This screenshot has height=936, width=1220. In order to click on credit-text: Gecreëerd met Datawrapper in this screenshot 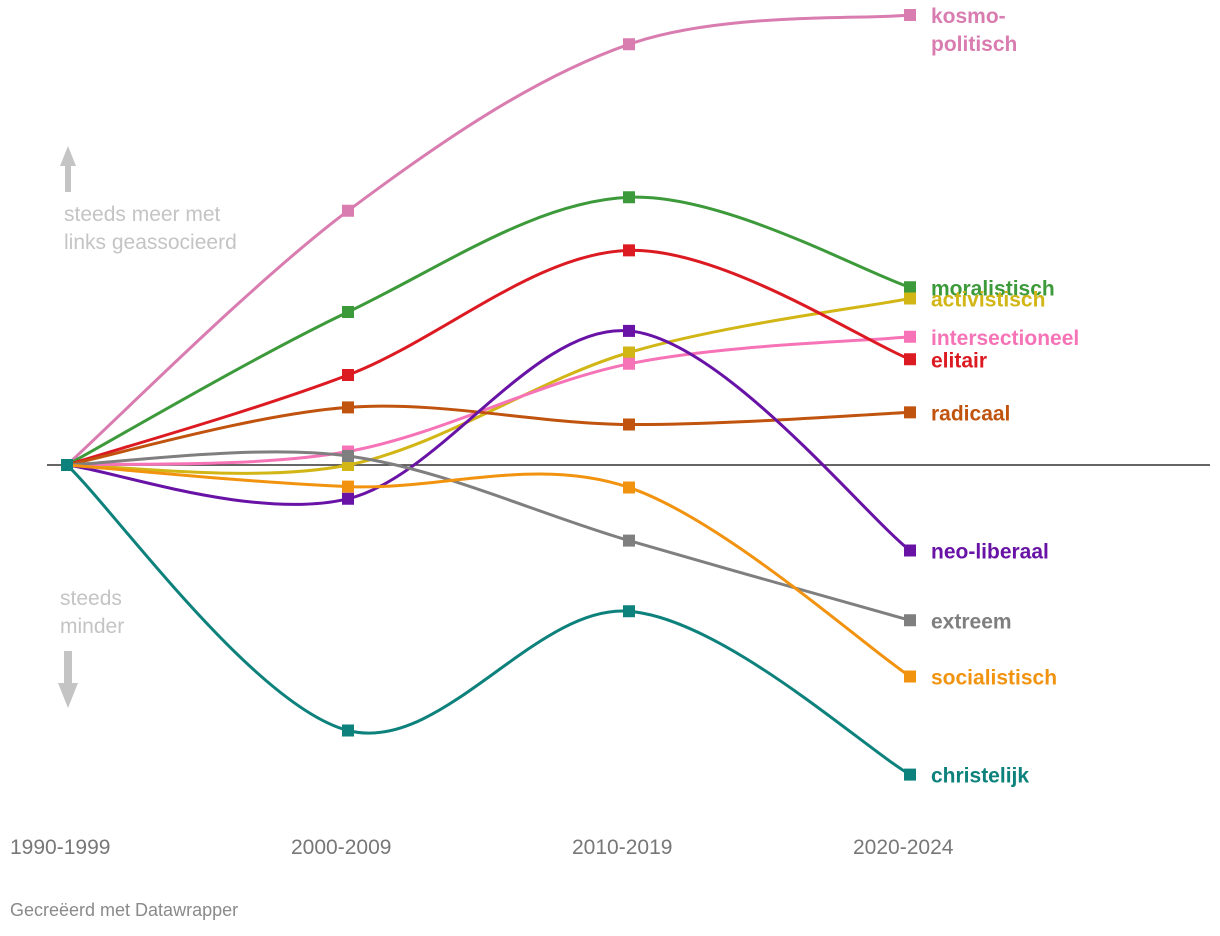, I will do `click(124, 910)`.